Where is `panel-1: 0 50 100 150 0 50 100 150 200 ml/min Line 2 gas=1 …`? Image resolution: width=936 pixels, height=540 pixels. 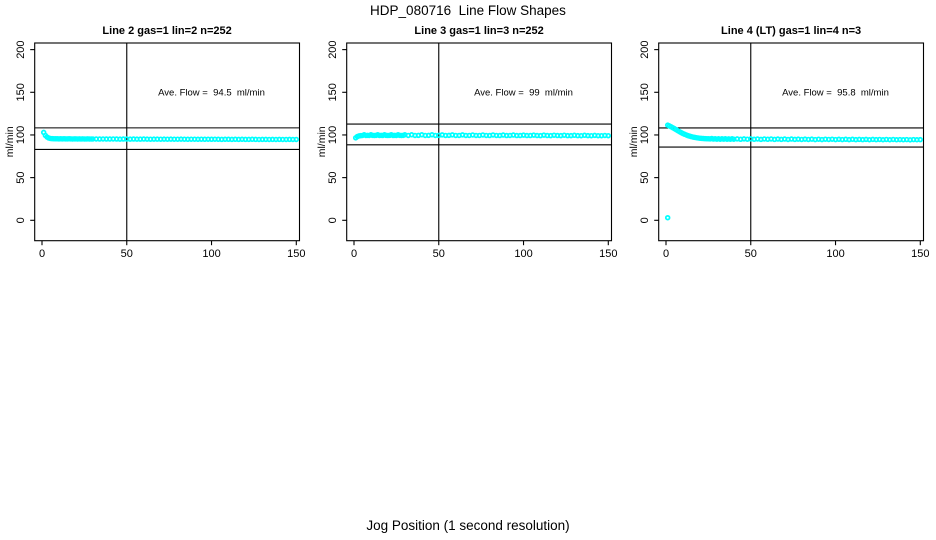 panel-1: 0 50 100 150 0 50 100 150 200 ml/min Line 2 gas=1 … is located at coordinates (154, 142).